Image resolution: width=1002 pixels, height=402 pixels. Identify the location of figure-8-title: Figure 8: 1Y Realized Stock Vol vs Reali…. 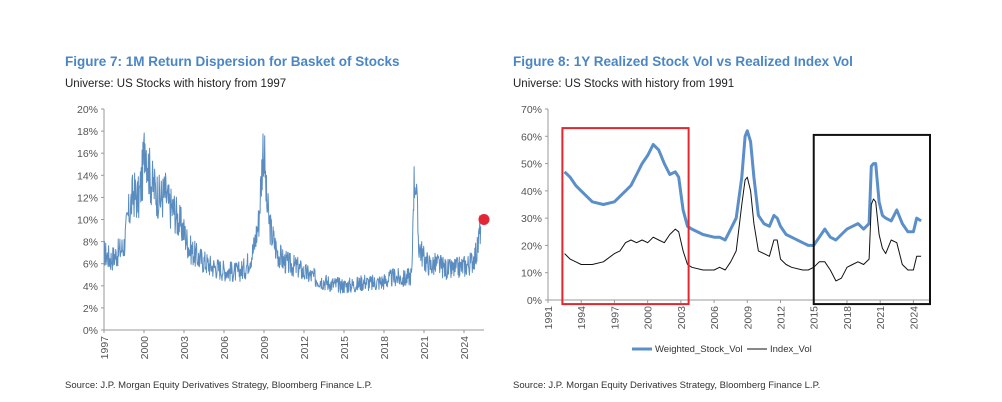
(683, 61).